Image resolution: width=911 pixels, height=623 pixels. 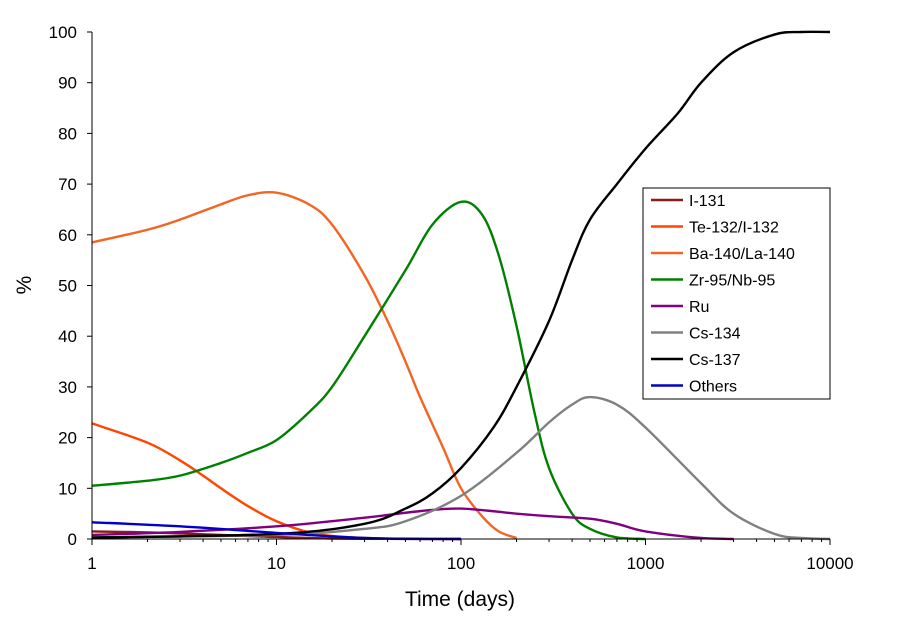 What do you see at coordinates (707, 201) in the screenshot?
I see `legend-label-i-131: I-131` at bounding box center [707, 201].